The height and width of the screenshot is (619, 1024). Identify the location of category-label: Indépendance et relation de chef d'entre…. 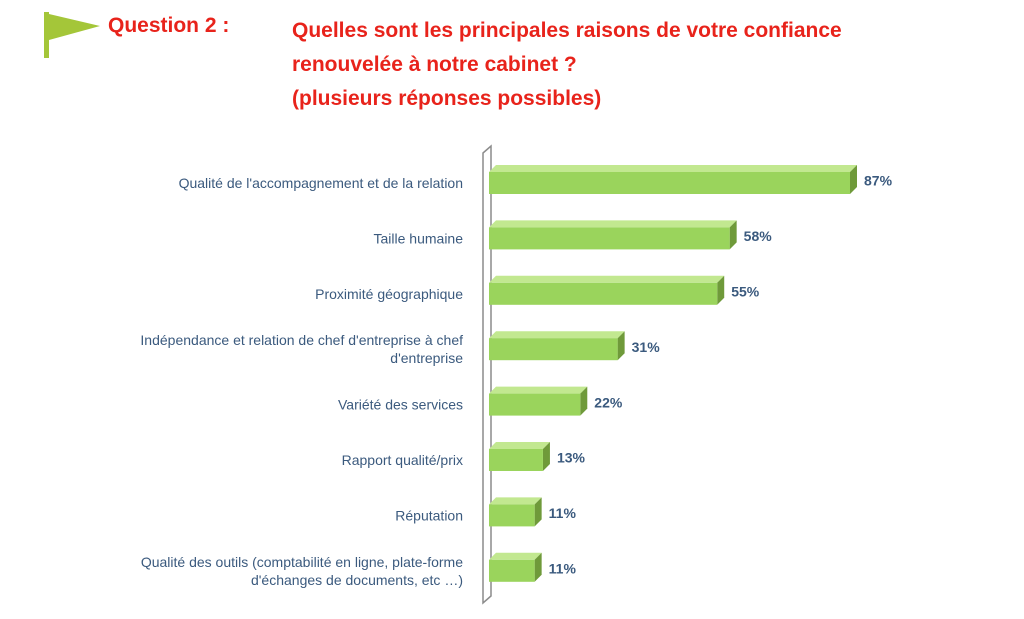
(301, 340).